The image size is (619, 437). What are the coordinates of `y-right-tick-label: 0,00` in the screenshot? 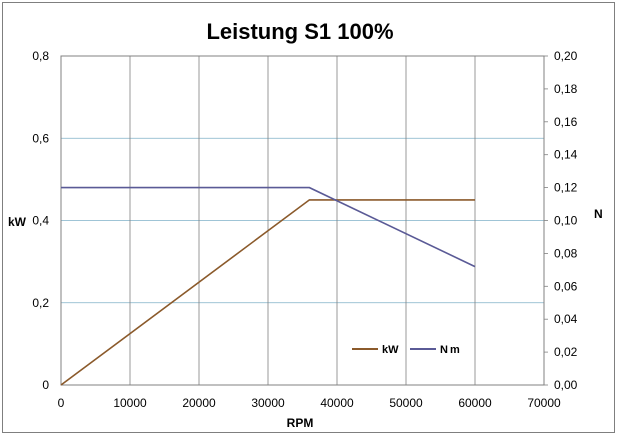 It's located at (566, 385).